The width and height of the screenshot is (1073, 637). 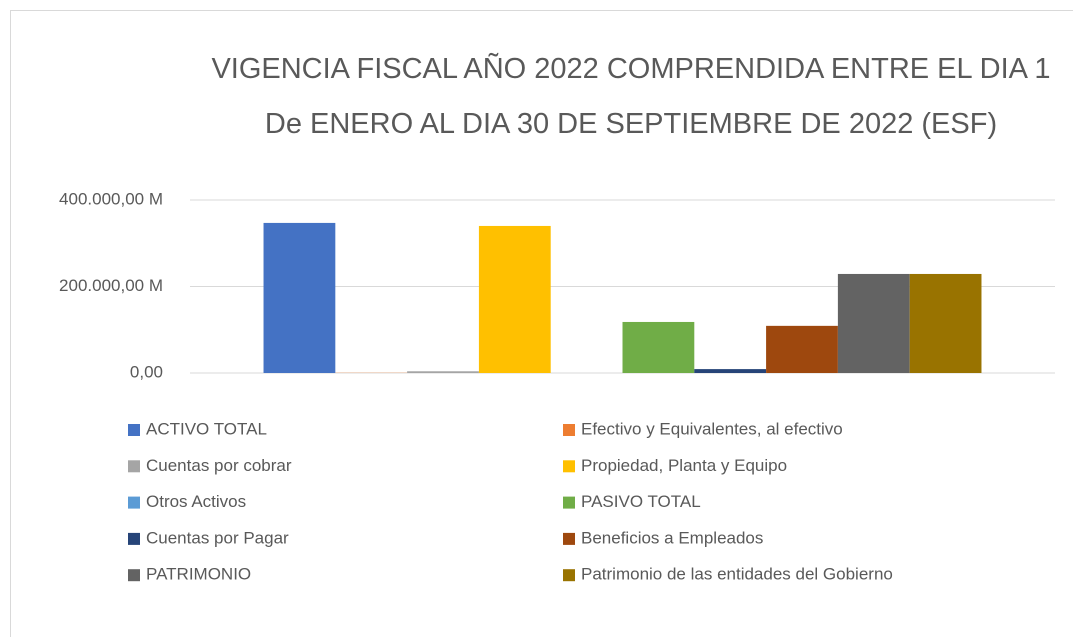 What do you see at coordinates (111, 198) in the screenshot?
I see `y-tick-label: 400.000,00 M` at bounding box center [111, 198].